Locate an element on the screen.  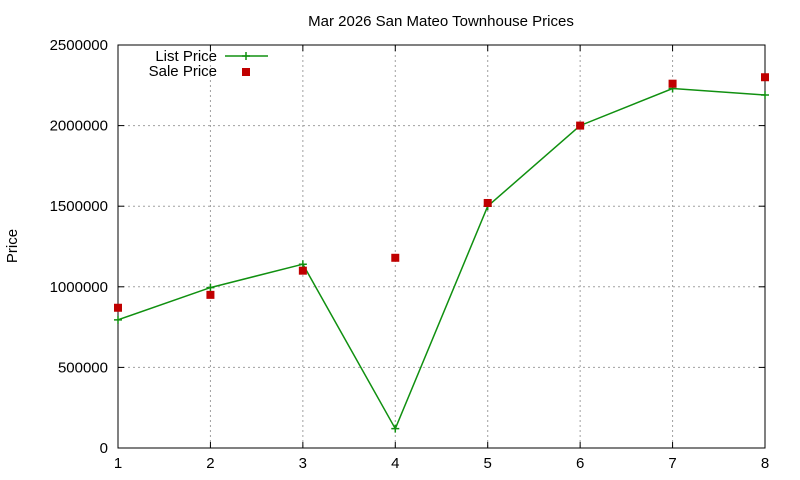
y-axis-label: Price is located at coordinates (12, 246).